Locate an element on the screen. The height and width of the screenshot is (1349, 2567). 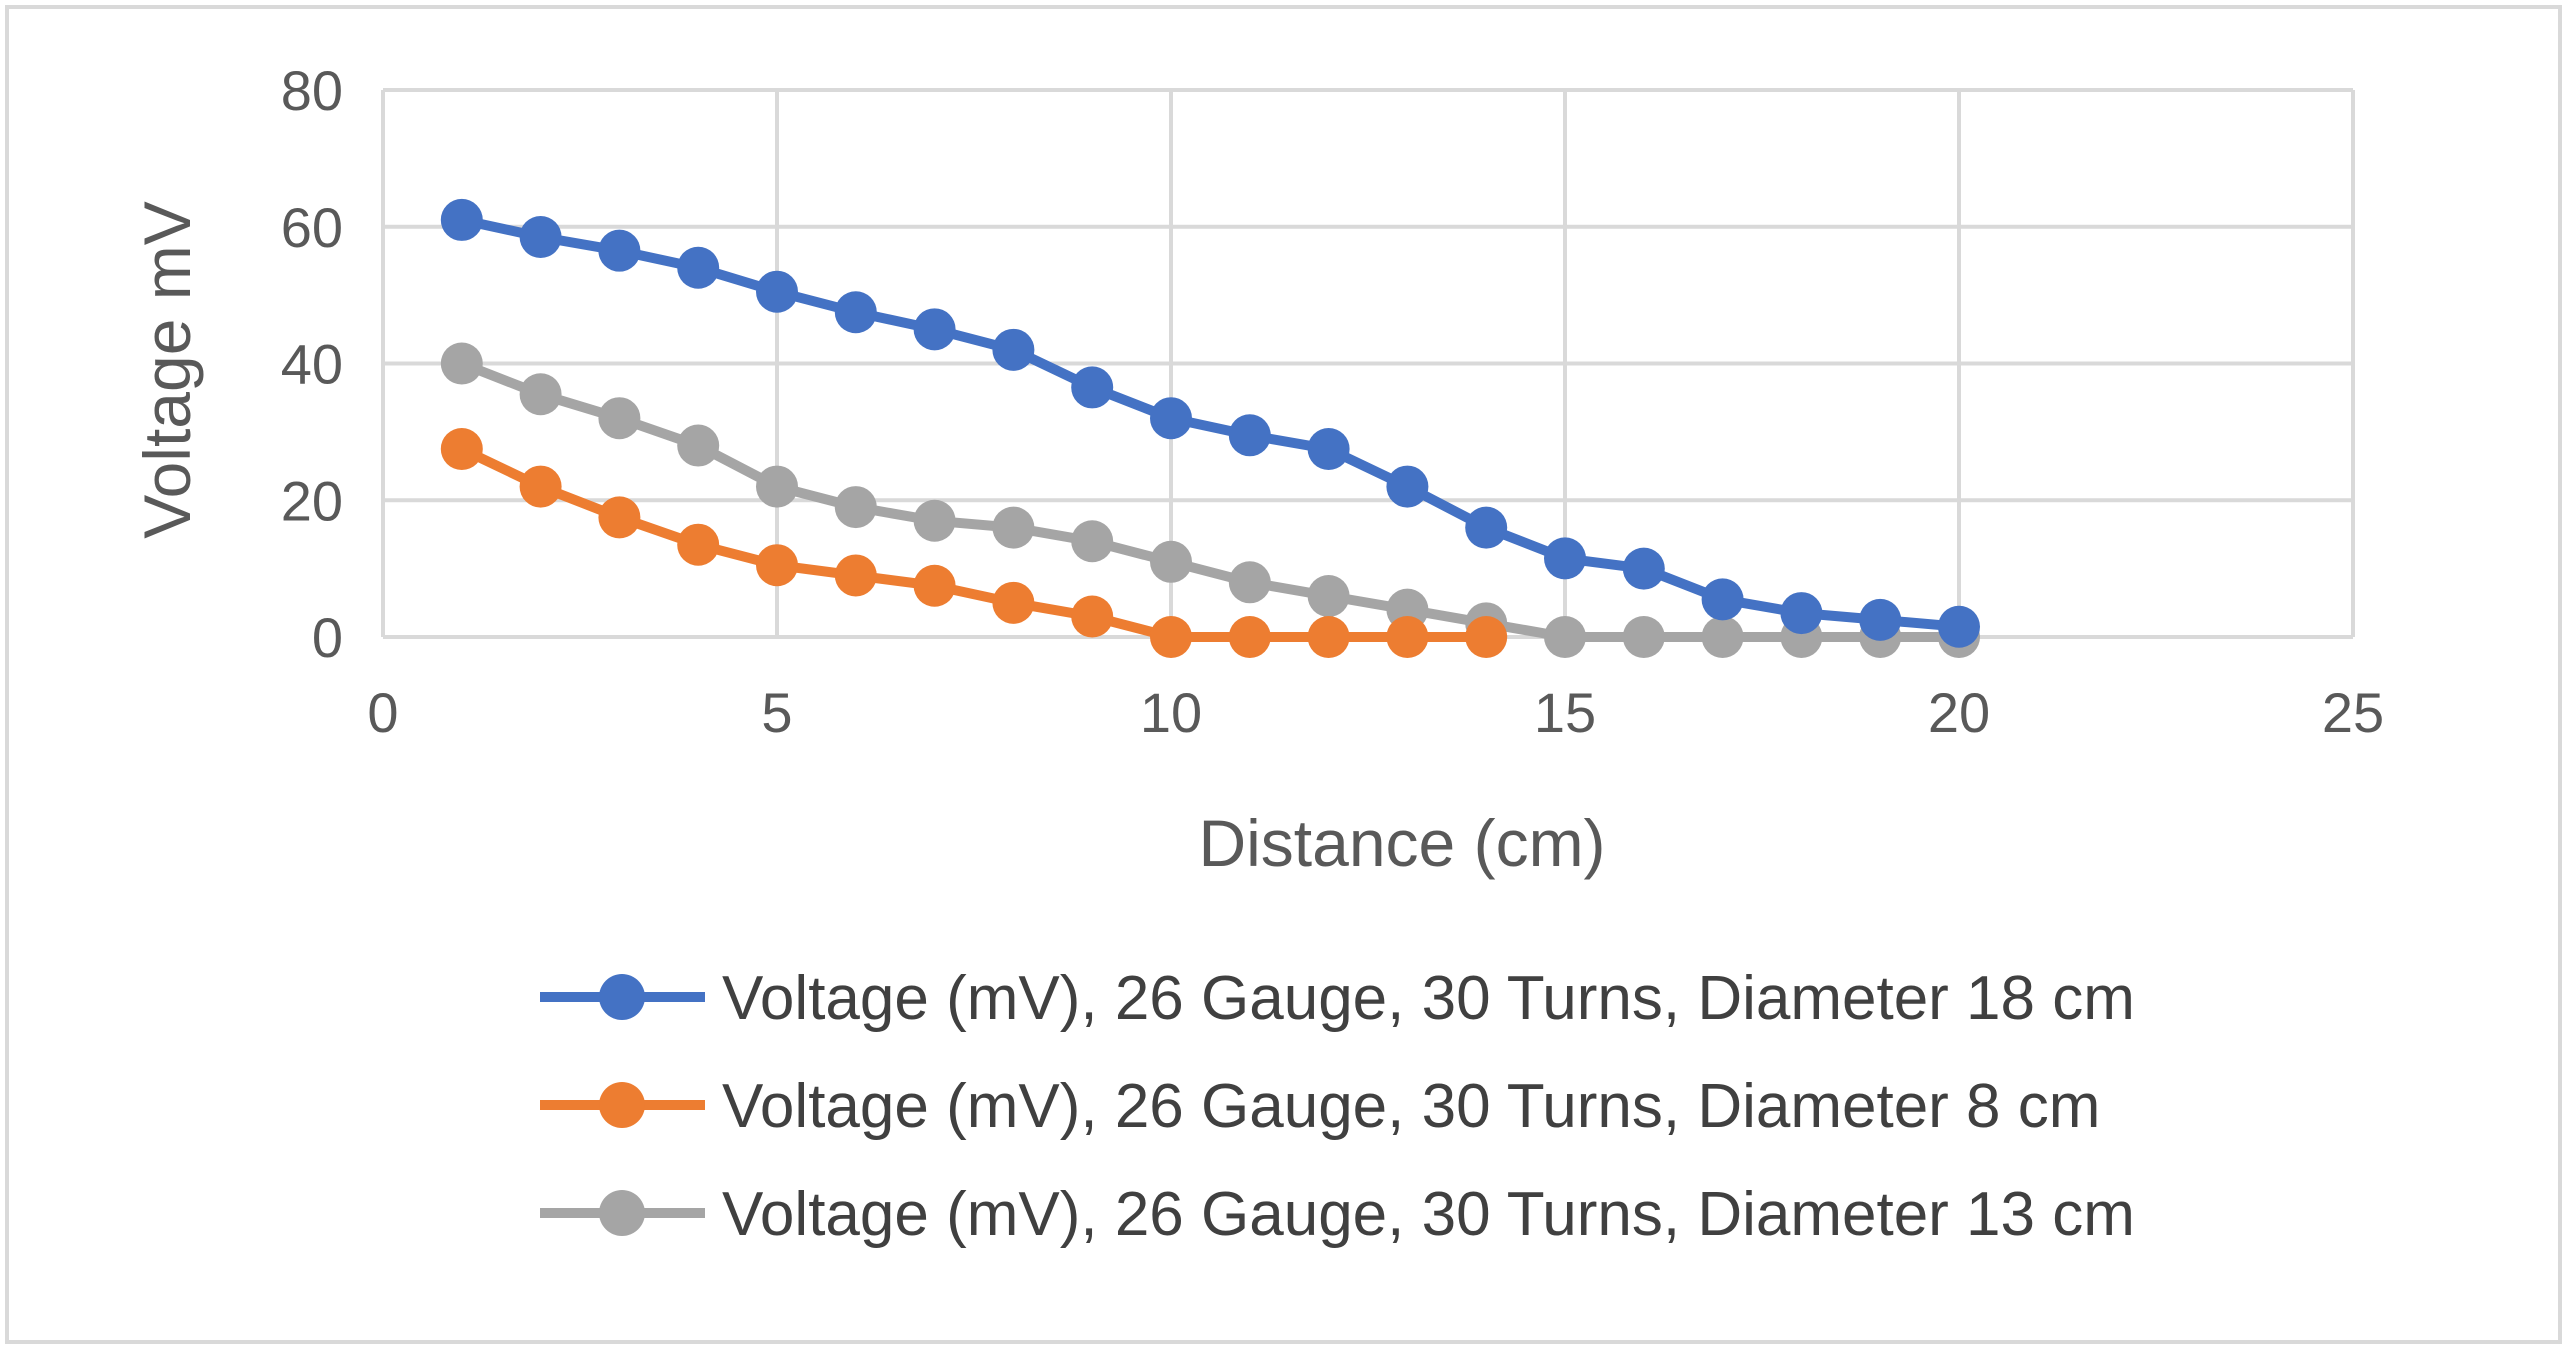
y-tick-label: 80 is located at coordinates (312, 90).